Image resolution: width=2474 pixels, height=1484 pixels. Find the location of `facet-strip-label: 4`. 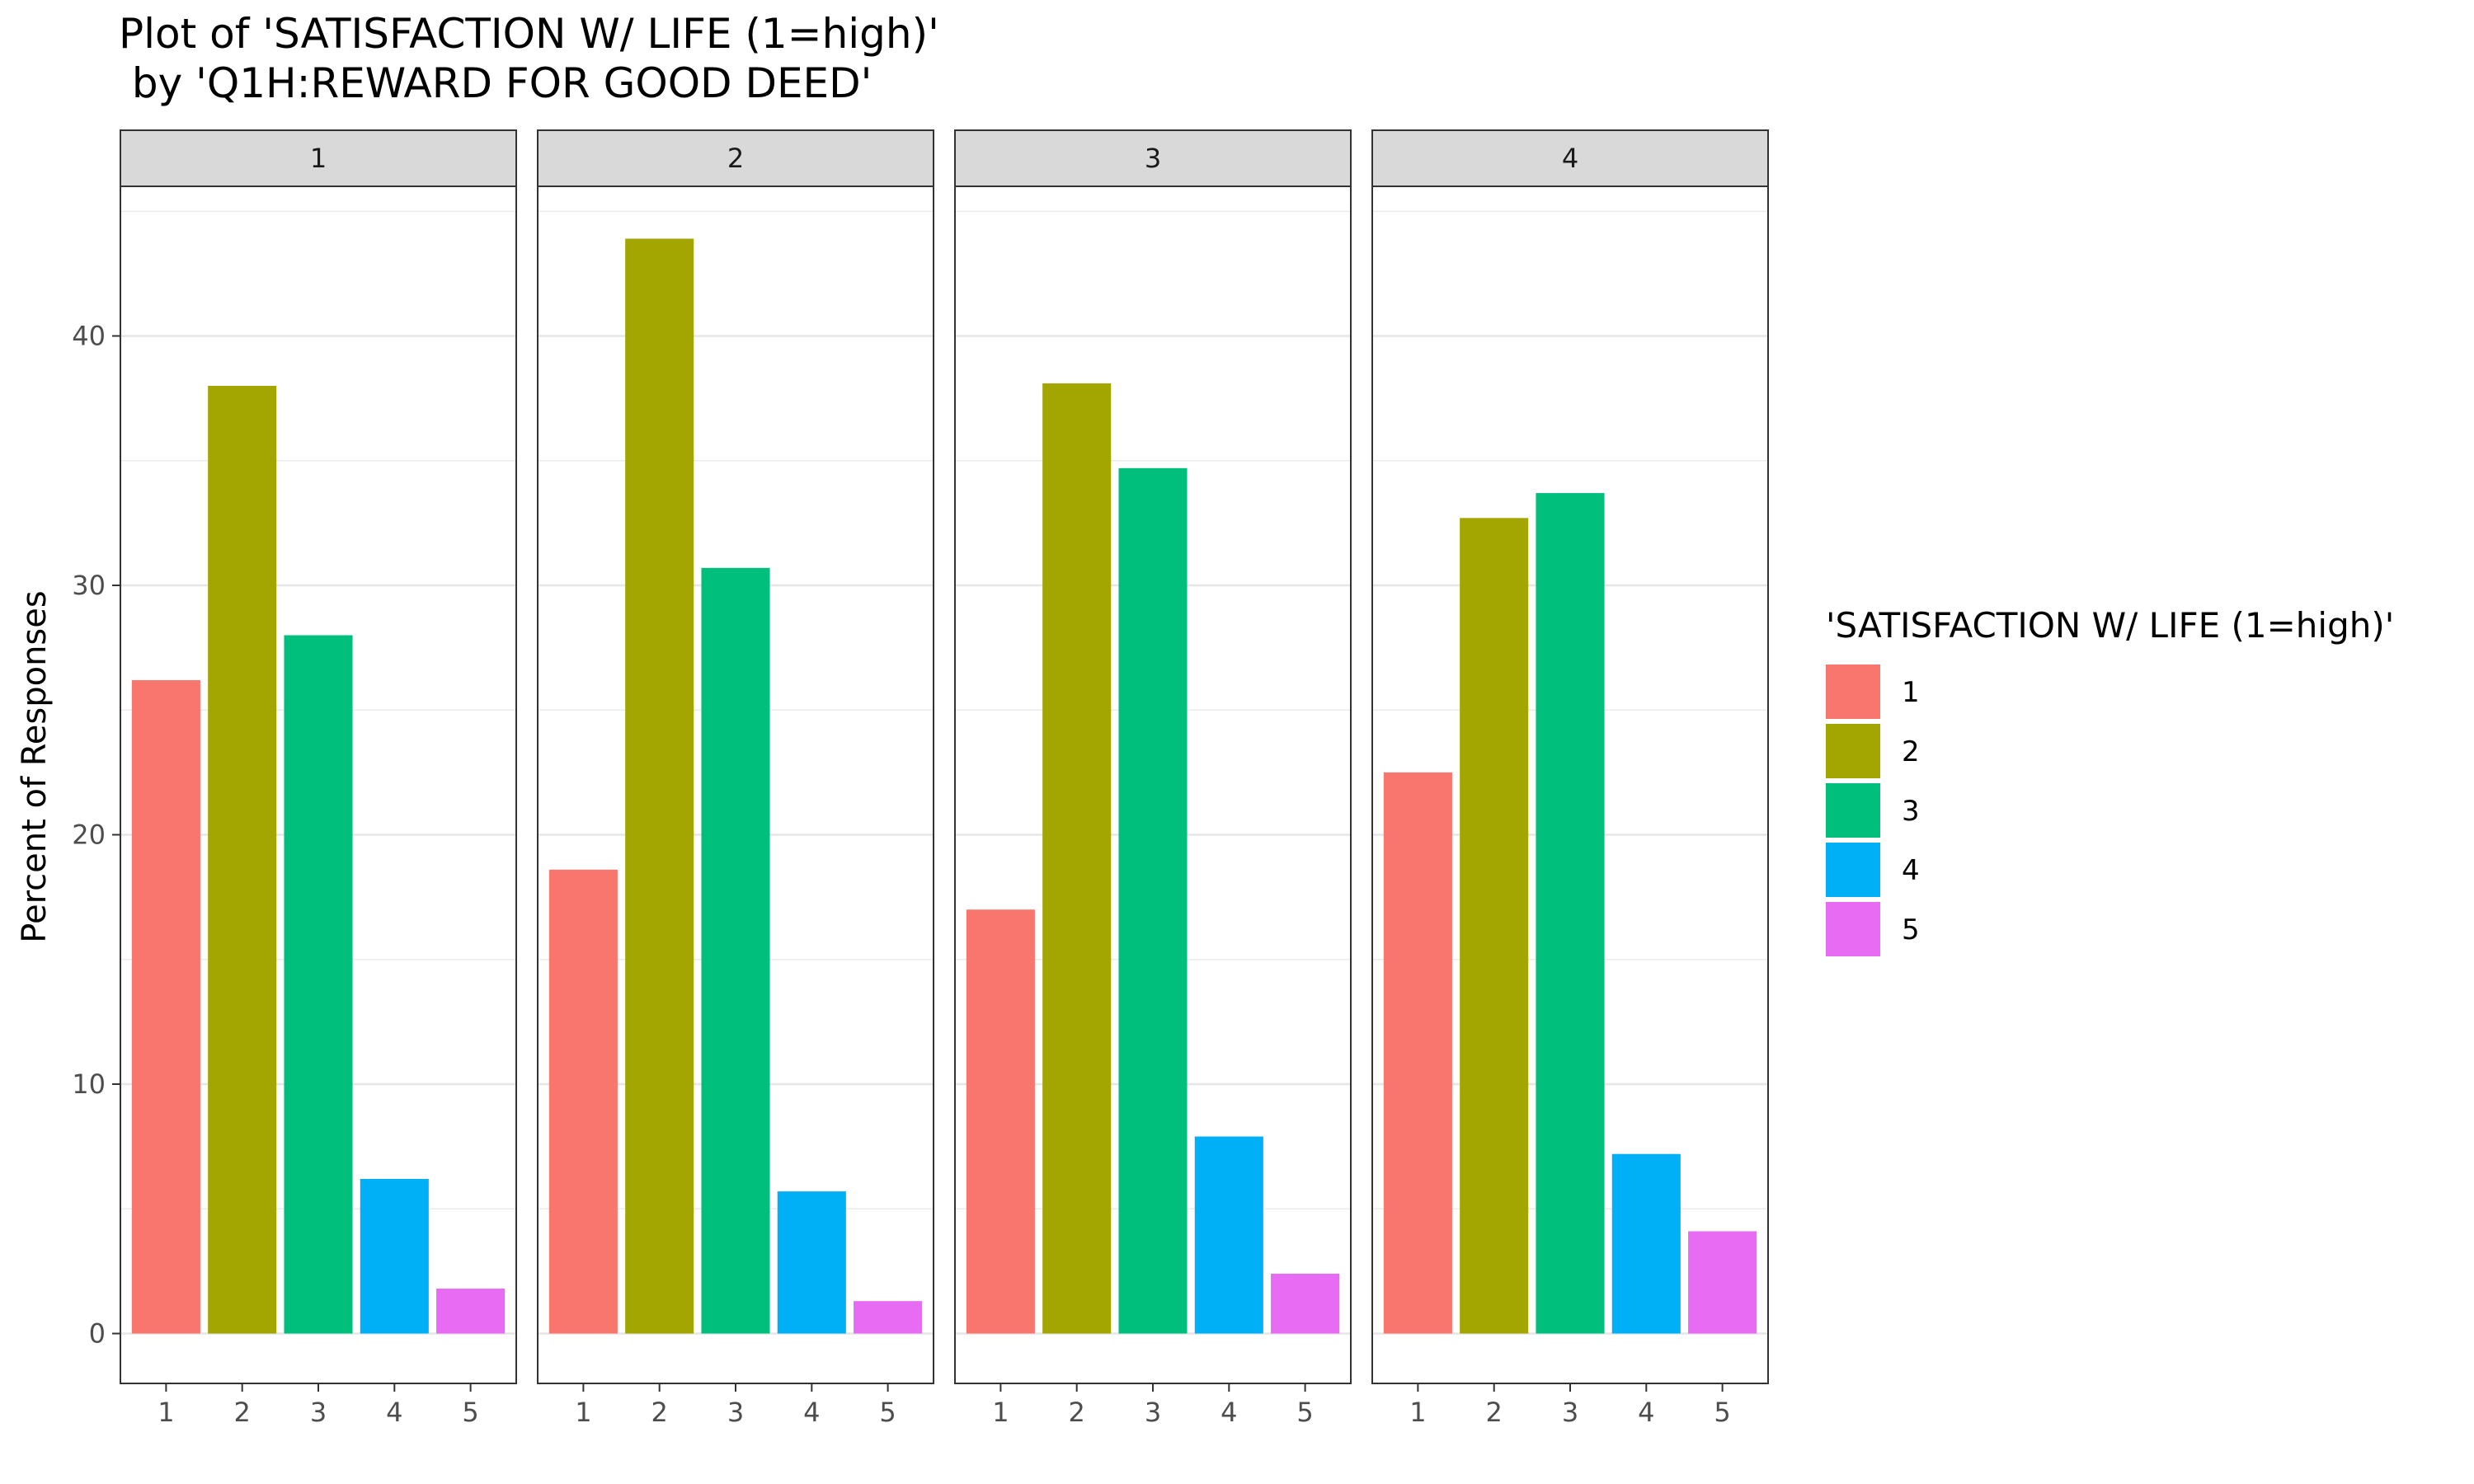

facet-strip-label: 4 is located at coordinates (1570, 158).